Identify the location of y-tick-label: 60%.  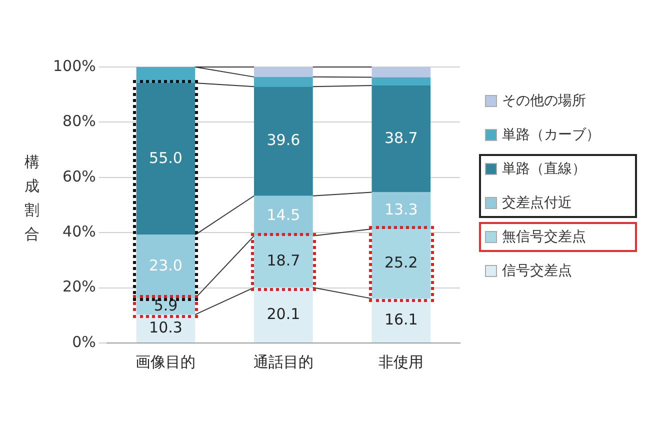
(79, 176).